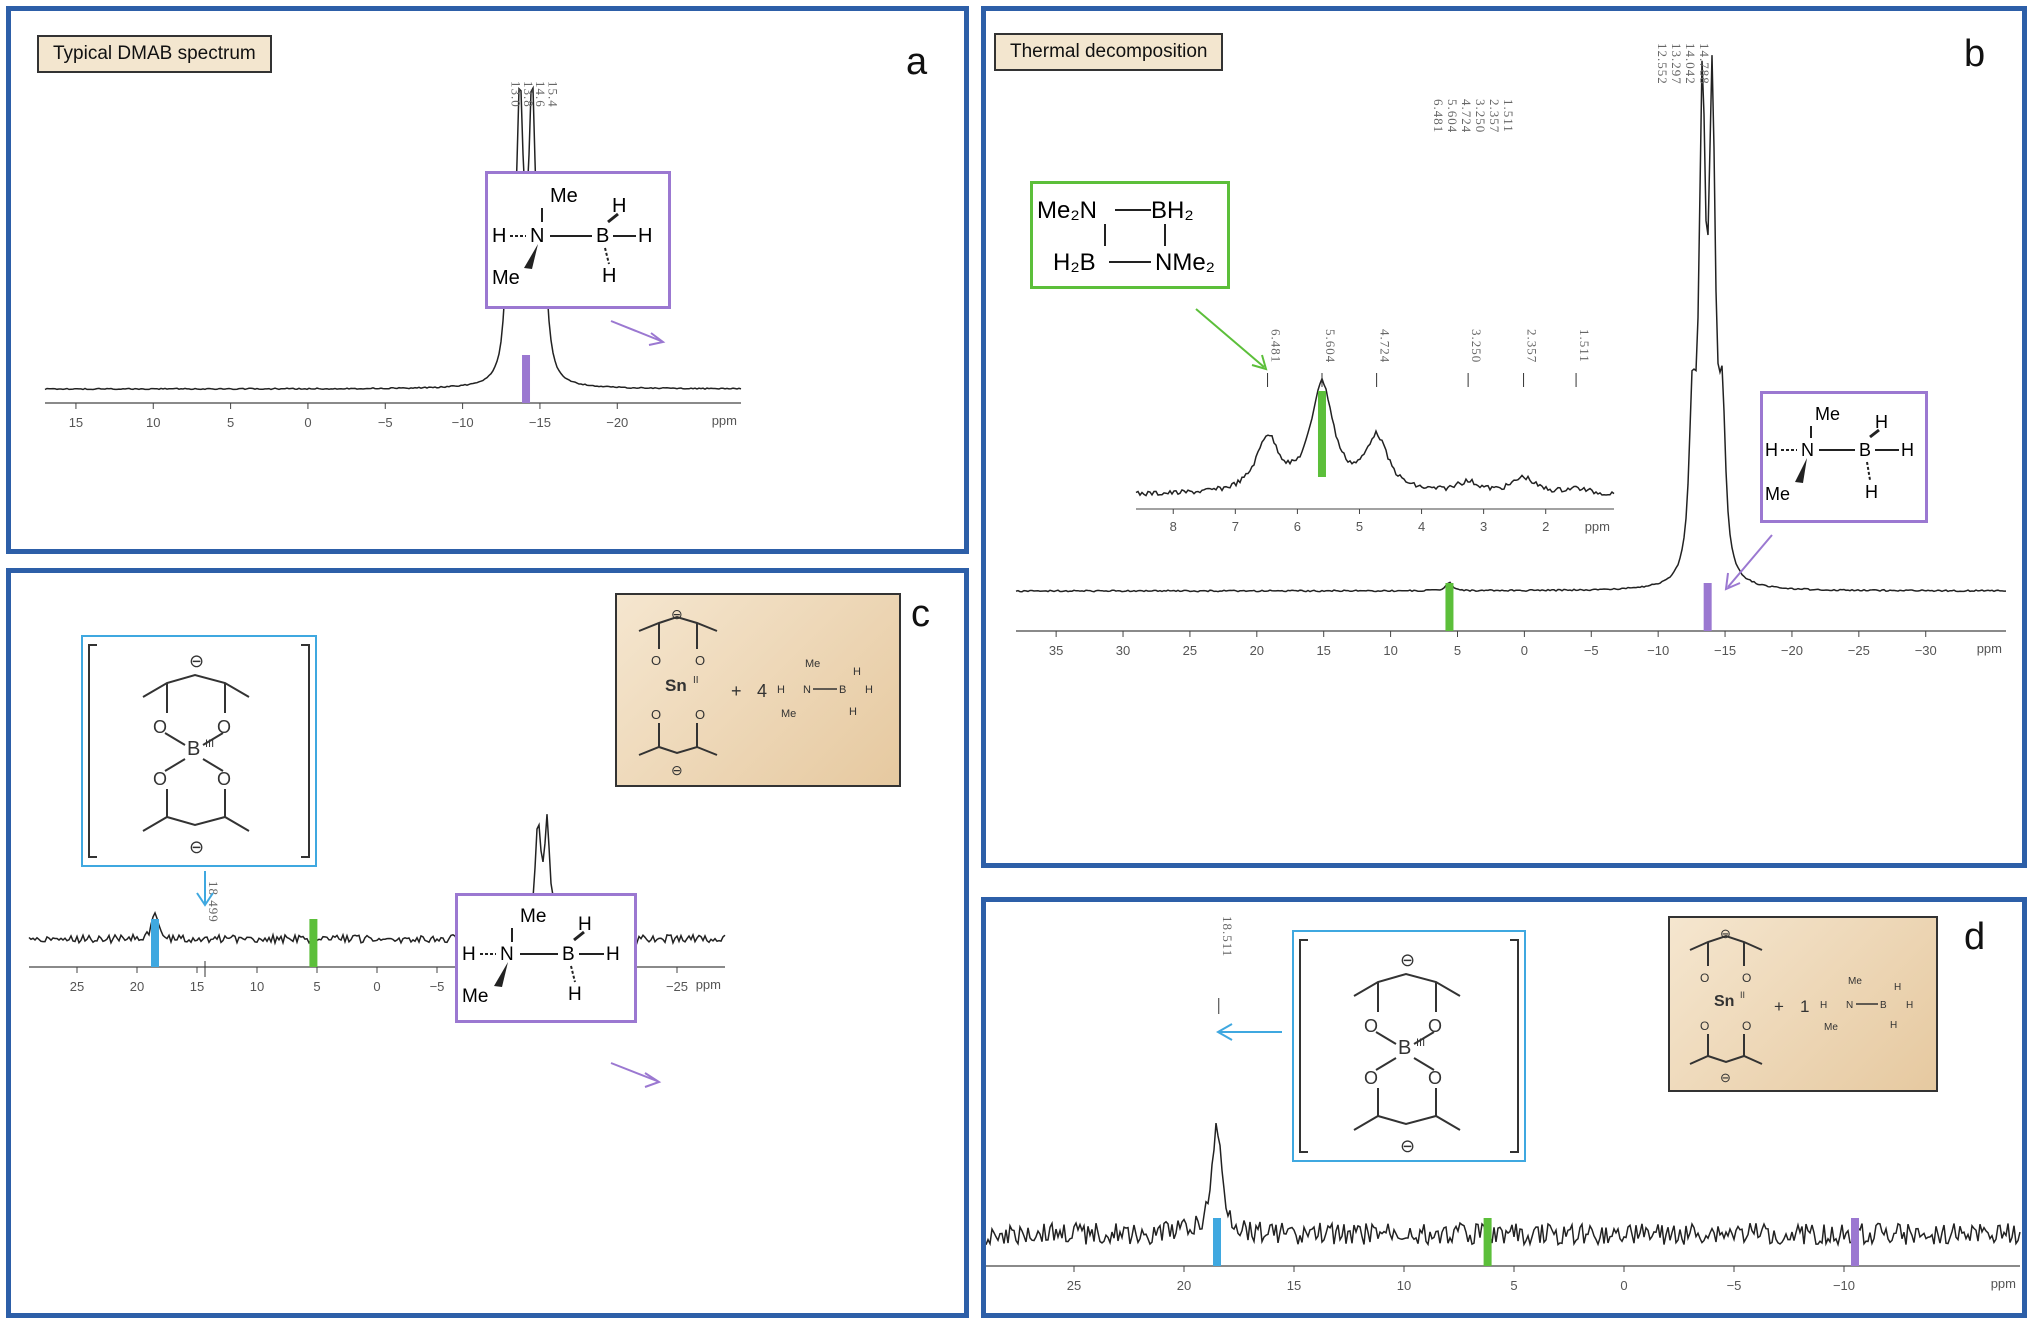  I want to click on peak-label: 18.499, so click(213, 902).